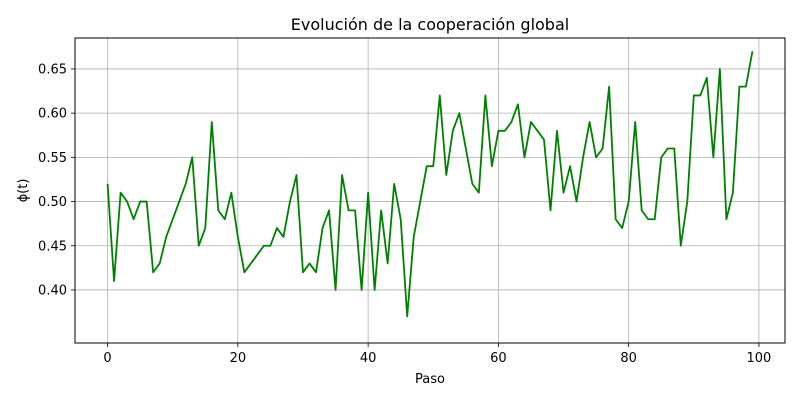 The width and height of the screenshot is (800, 400). I want to click on y-axis-ticks: 0.40 0.45 0.50 0.55 0.60 0.65, so click(56, 180).